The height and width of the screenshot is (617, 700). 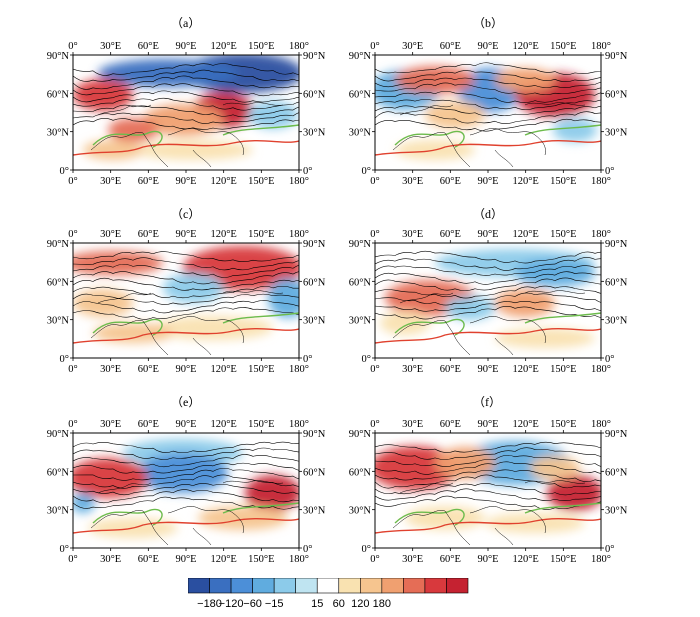 What do you see at coordinates (299, 424) in the screenshot?
I see `x-tick-label-top: 180°` at bounding box center [299, 424].